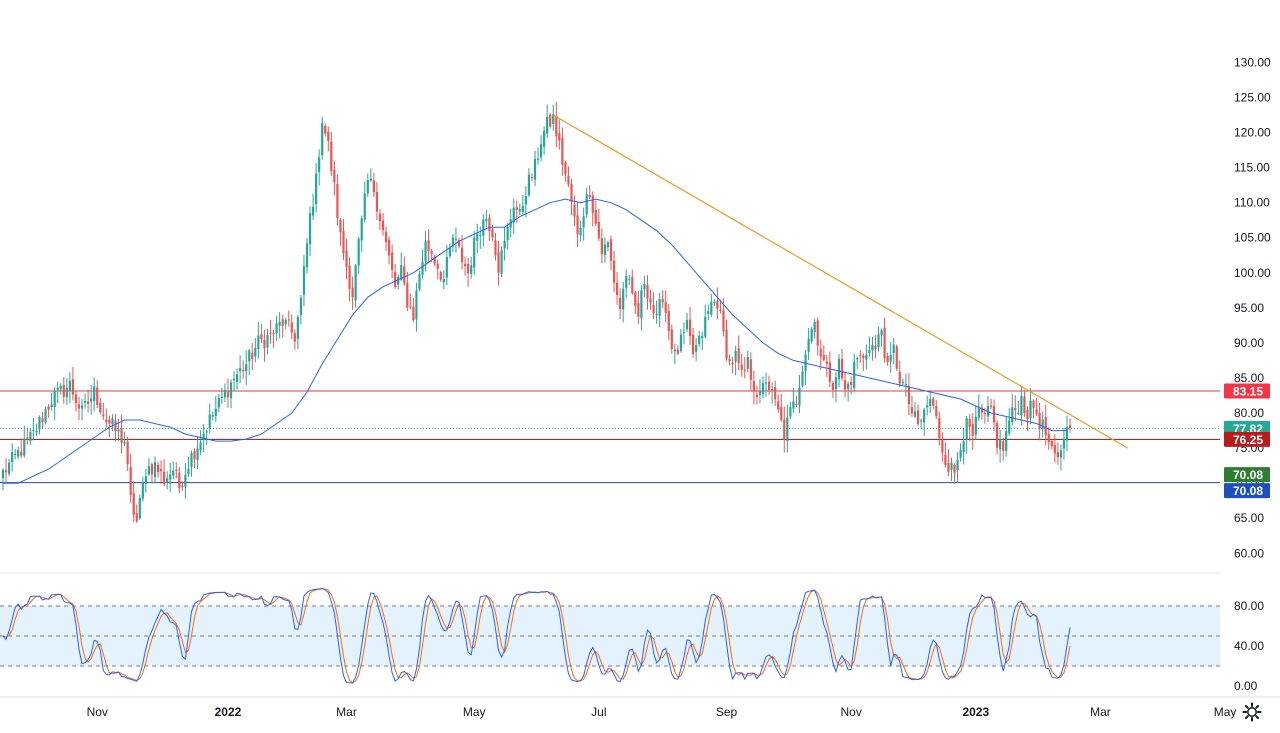  Describe the element at coordinates (850, 712) in the screenshot. I see `time-tick-label: Nov` at that location.